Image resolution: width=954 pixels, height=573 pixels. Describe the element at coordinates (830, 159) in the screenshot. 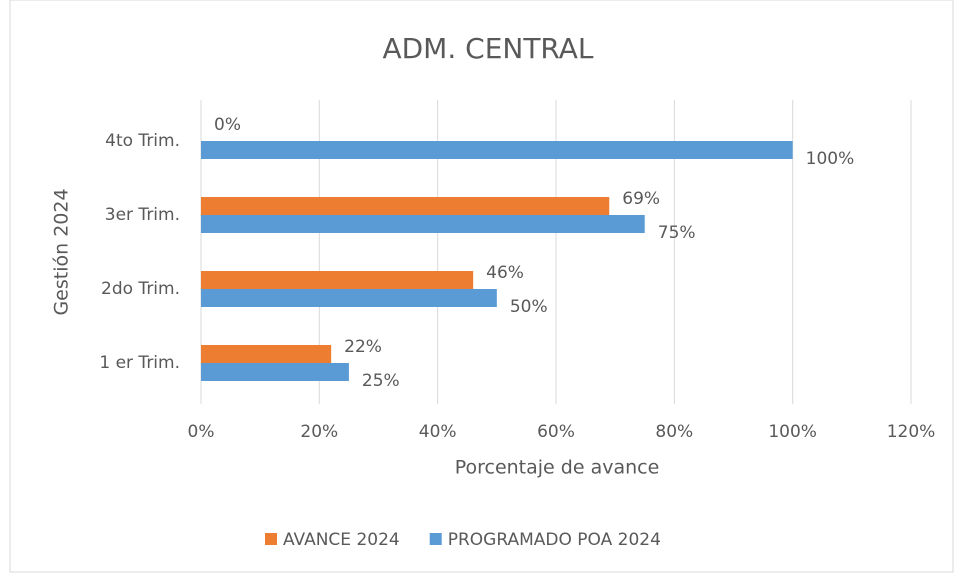

I see `data-label: 100%` at that location.